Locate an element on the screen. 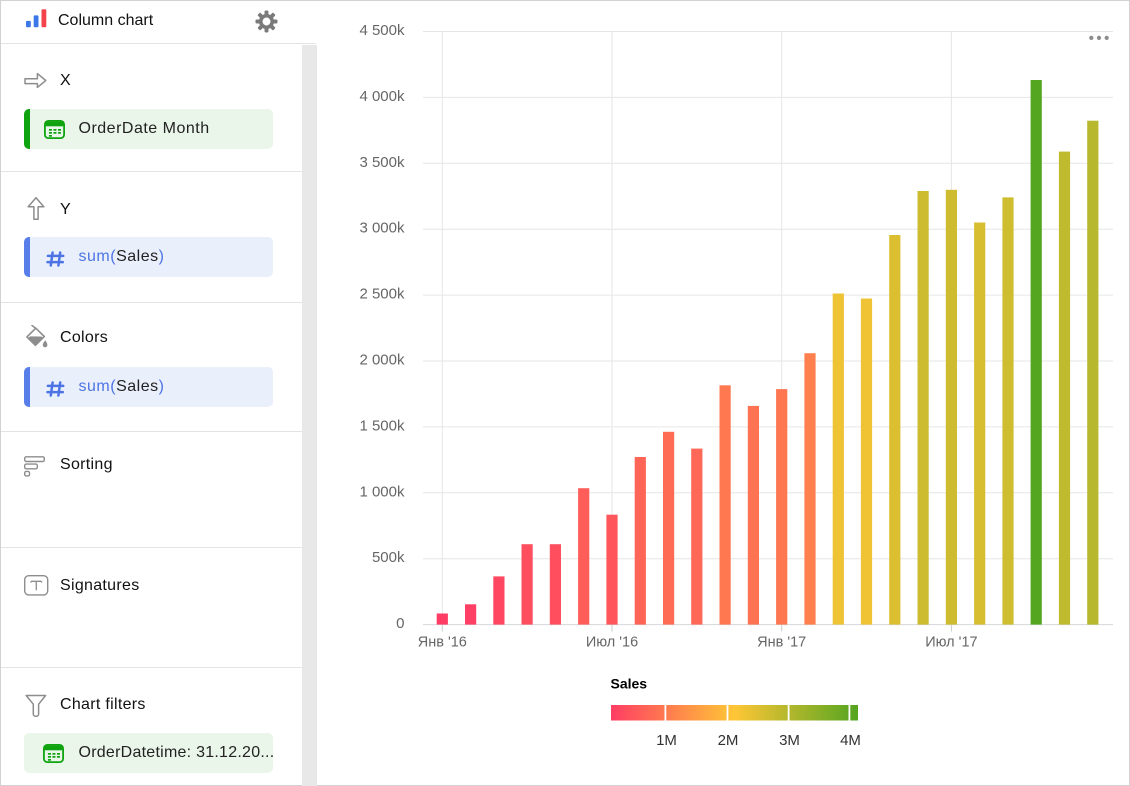 This screenshot has width=1130, height=786. svg-text: 0 is located at coordinates (400, 623).